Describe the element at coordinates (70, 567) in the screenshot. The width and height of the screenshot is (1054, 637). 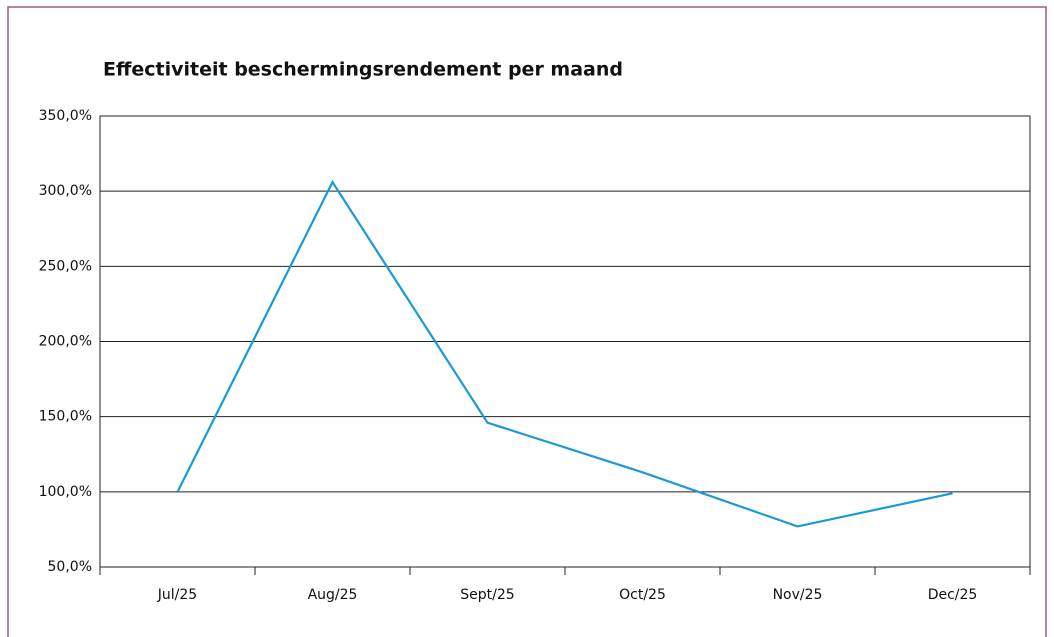
I see `y-tick-label: 50,0%` at that location.